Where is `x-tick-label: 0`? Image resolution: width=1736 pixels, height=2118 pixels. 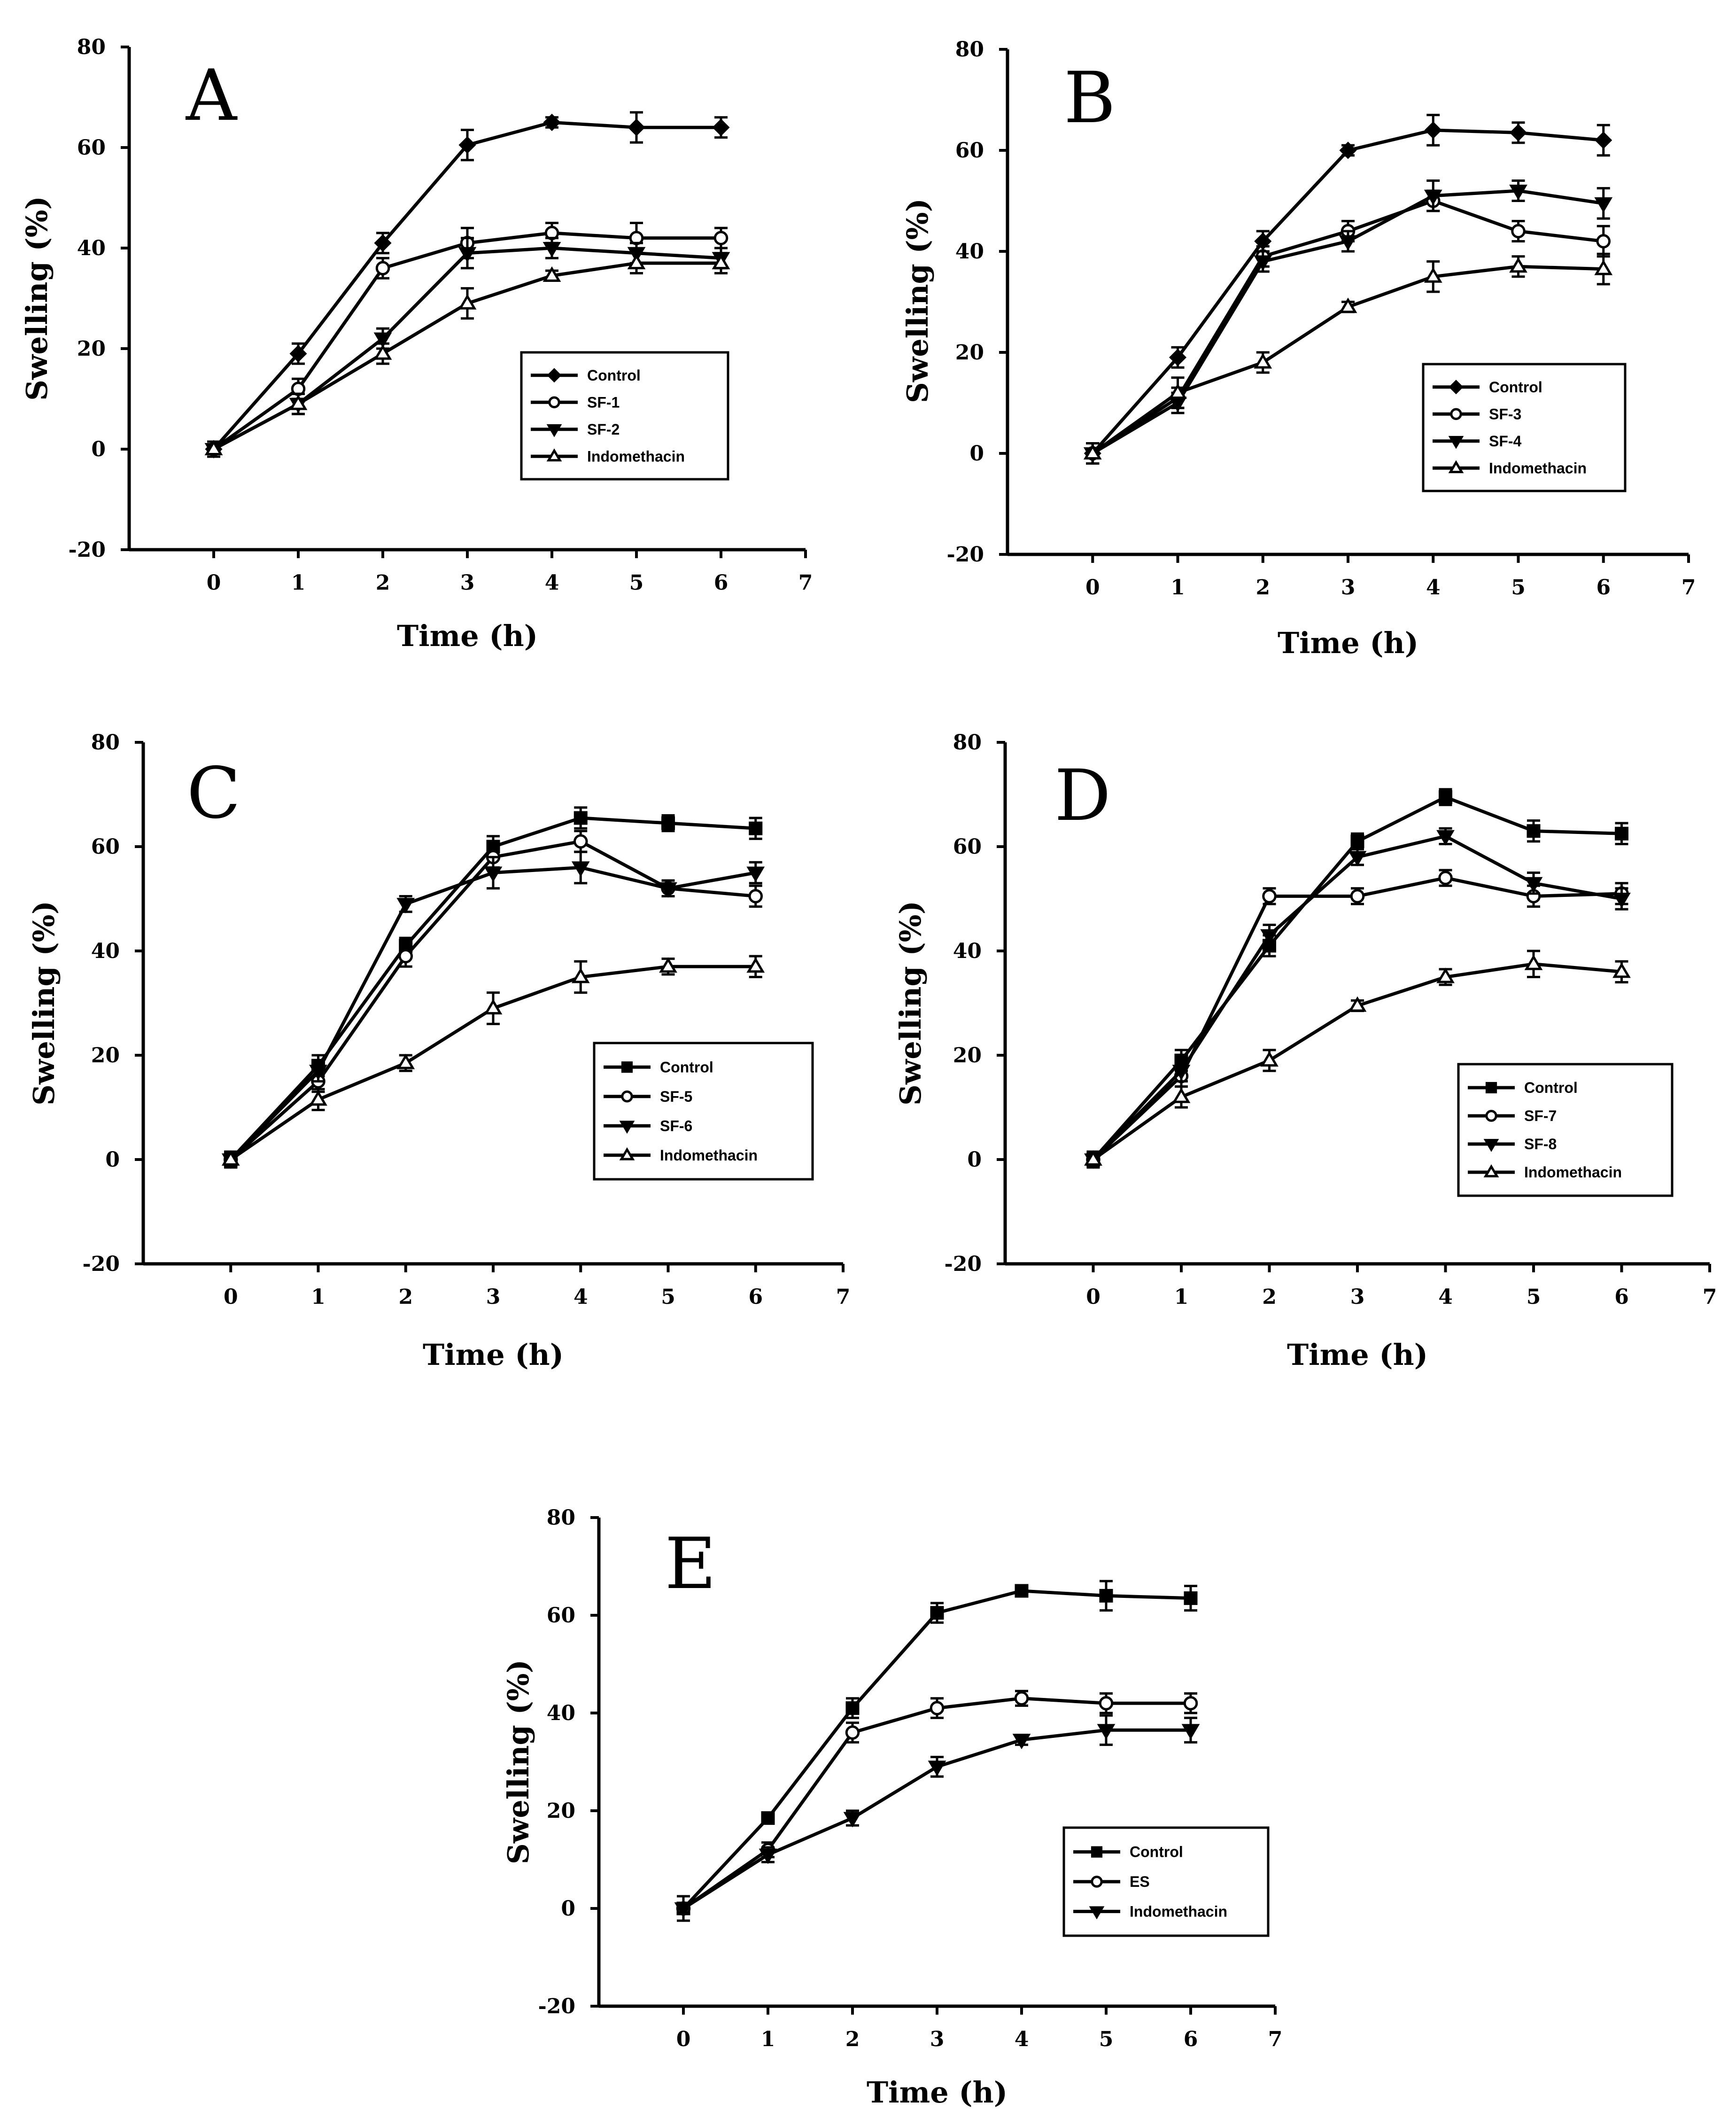
x-tick-label: 0 is located at coordinates (1092, 588).